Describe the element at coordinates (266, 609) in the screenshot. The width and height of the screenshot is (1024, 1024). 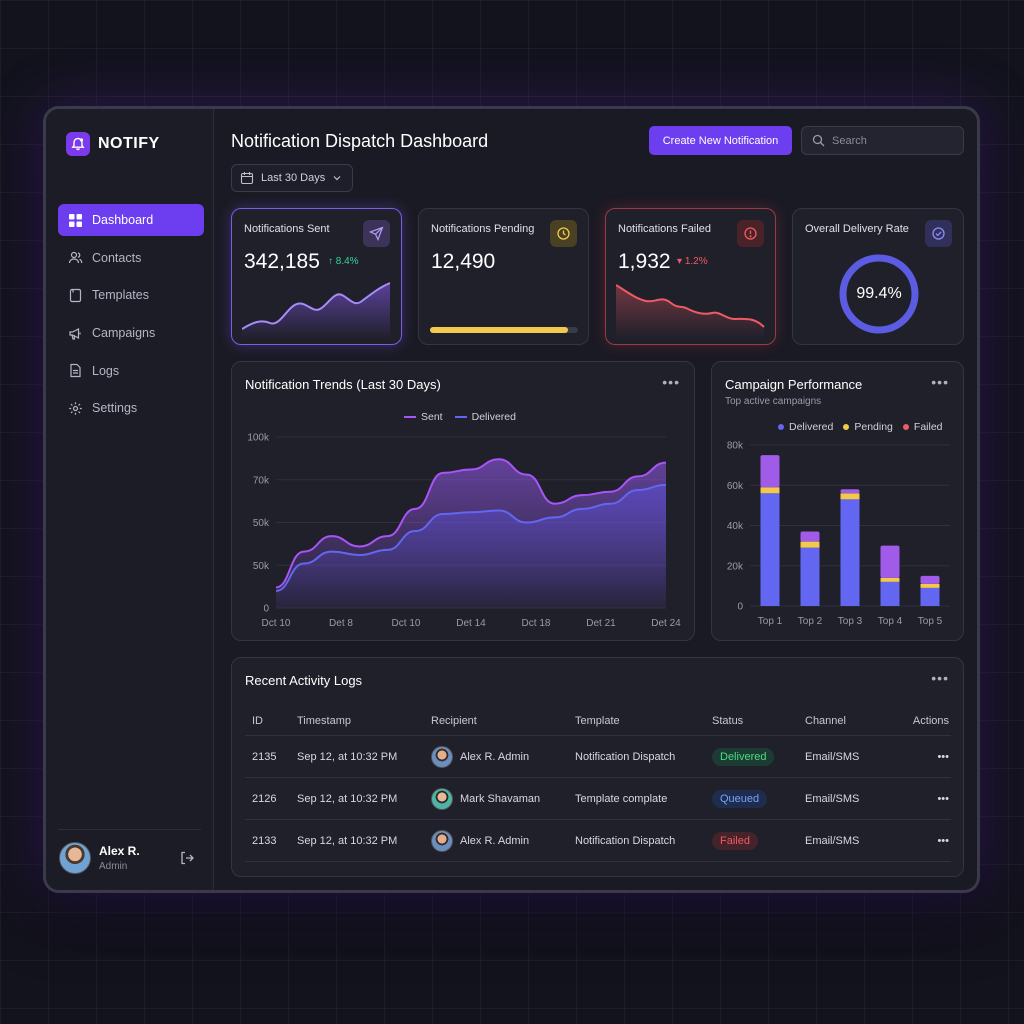
I see `y-tick-label: 0` at that location.